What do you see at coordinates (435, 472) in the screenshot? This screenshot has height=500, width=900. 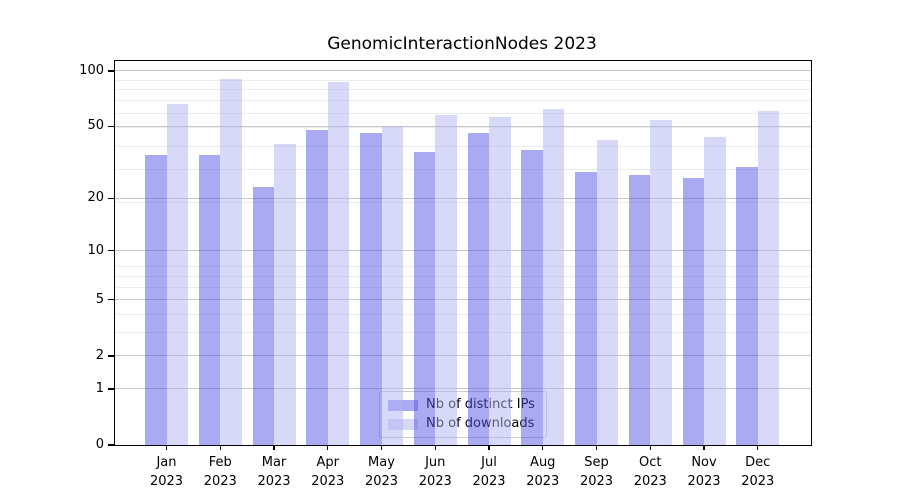 I see `x-tick-label: Jun 2023` at bounding box center [435, 472].